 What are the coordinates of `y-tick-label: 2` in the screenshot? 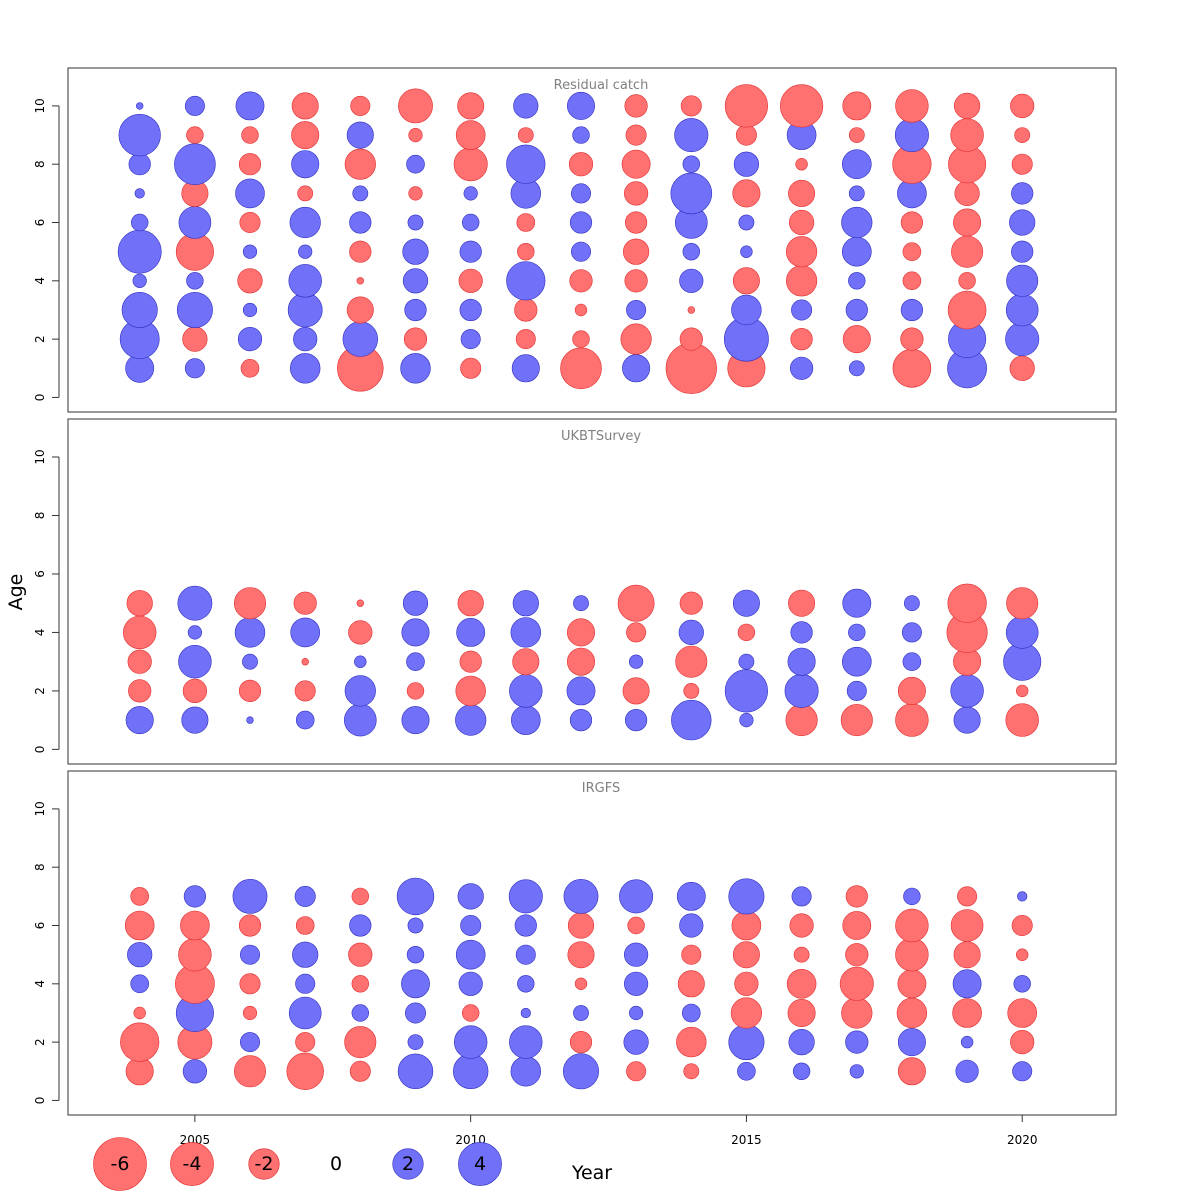 It's located at (40, 691).